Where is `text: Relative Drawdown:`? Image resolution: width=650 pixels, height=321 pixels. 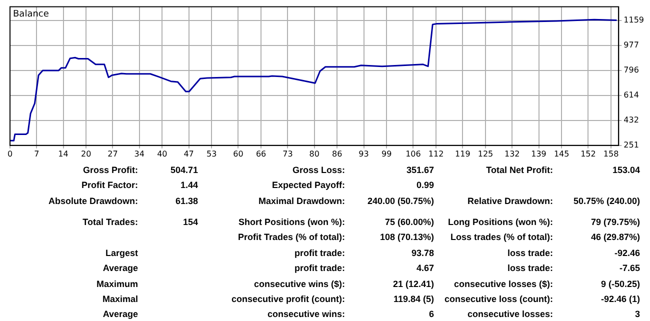
text: Relative Drawdown: is located at coordinates (510, 201).